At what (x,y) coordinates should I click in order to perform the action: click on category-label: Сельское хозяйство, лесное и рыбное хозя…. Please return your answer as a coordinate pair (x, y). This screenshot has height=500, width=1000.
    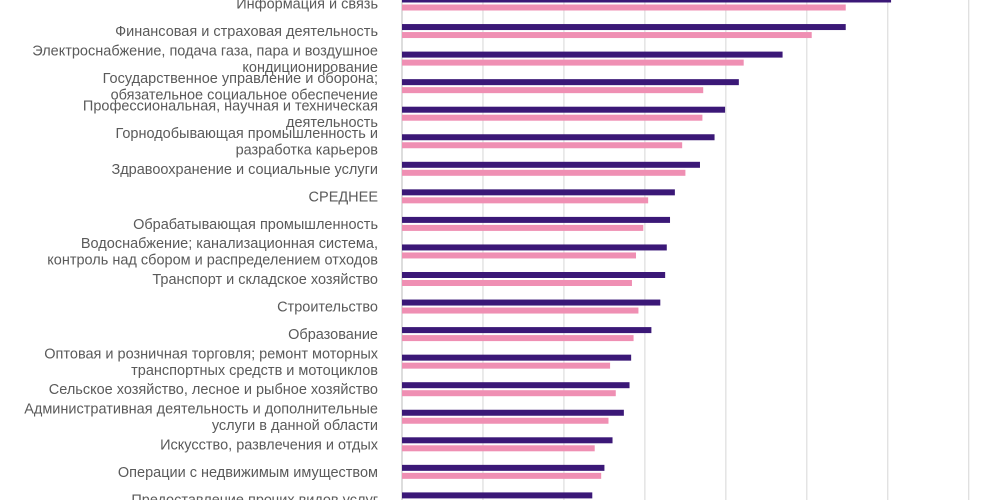
    Looking at the image, I should click on (213, 390).